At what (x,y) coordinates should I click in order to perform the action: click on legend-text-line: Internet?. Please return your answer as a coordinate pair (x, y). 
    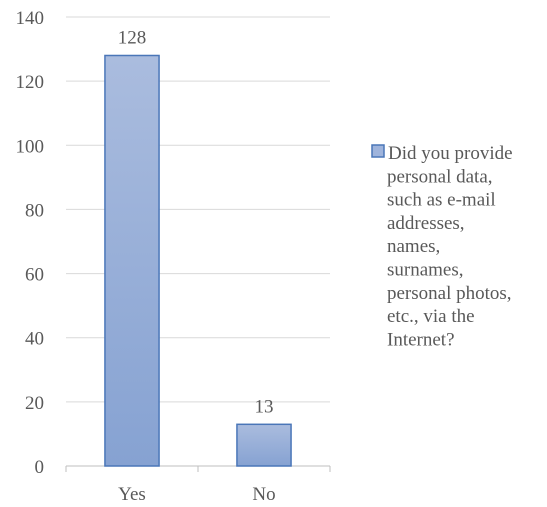
    Looking at the image, I should click on (421, 339).